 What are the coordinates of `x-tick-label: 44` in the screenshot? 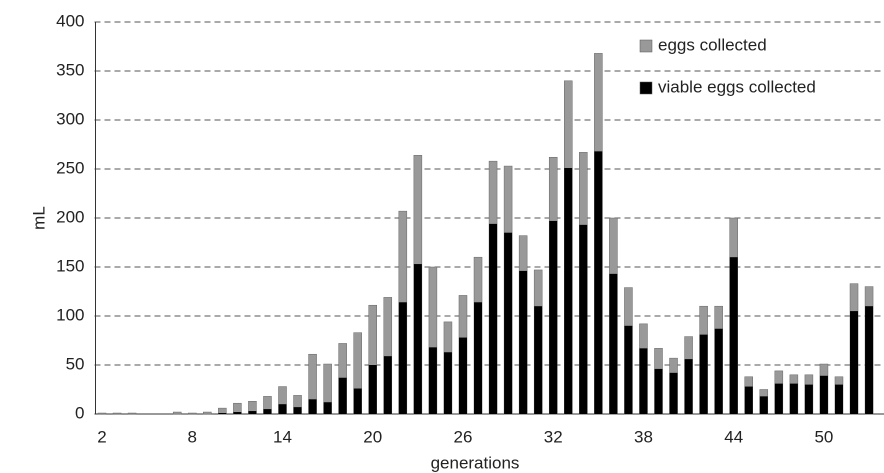 It's located at (733, 436).